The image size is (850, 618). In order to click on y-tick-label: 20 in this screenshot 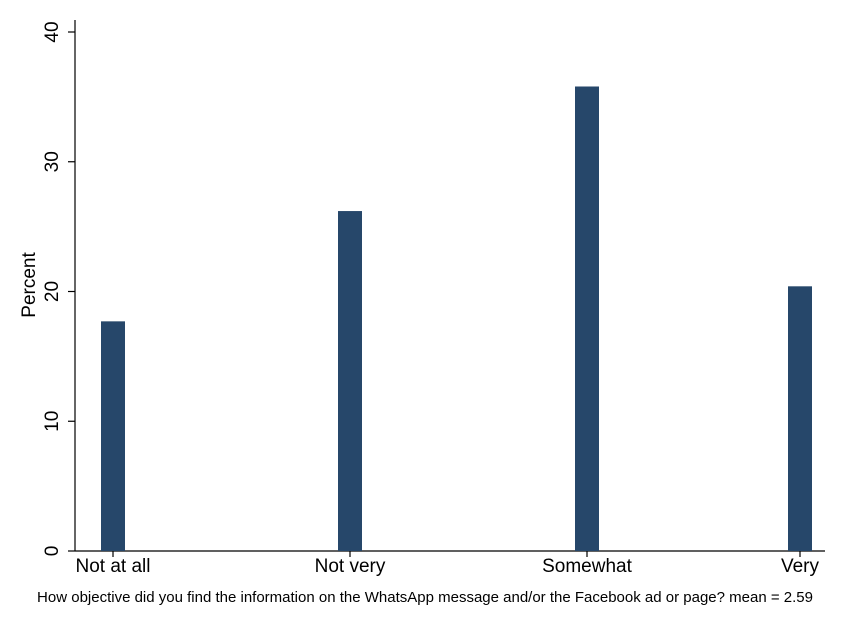, I will do `click(52, 291)`.